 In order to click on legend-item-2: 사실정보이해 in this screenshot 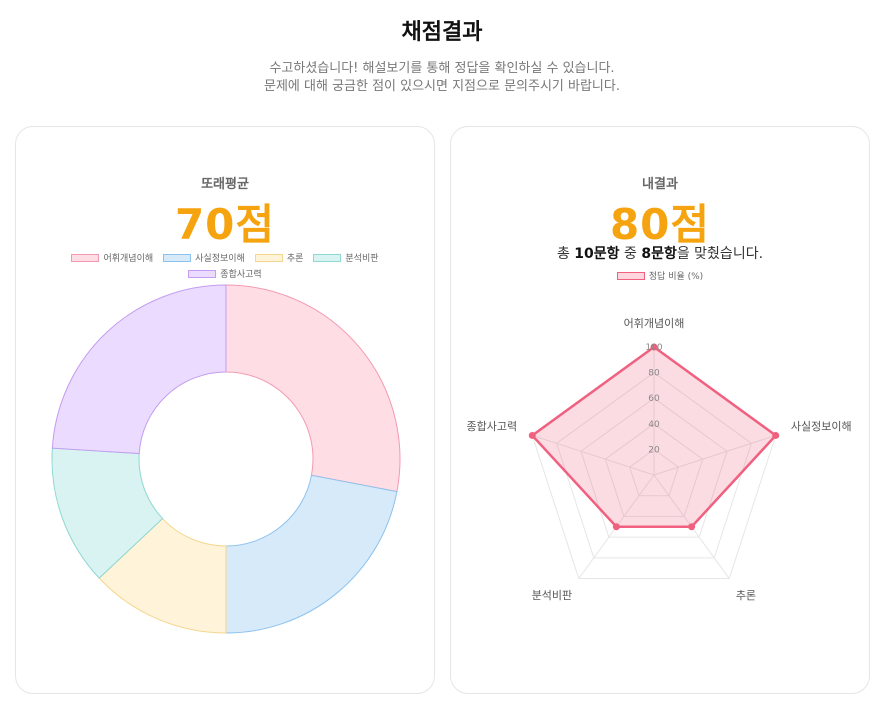, I will do `click(204, 257)`.